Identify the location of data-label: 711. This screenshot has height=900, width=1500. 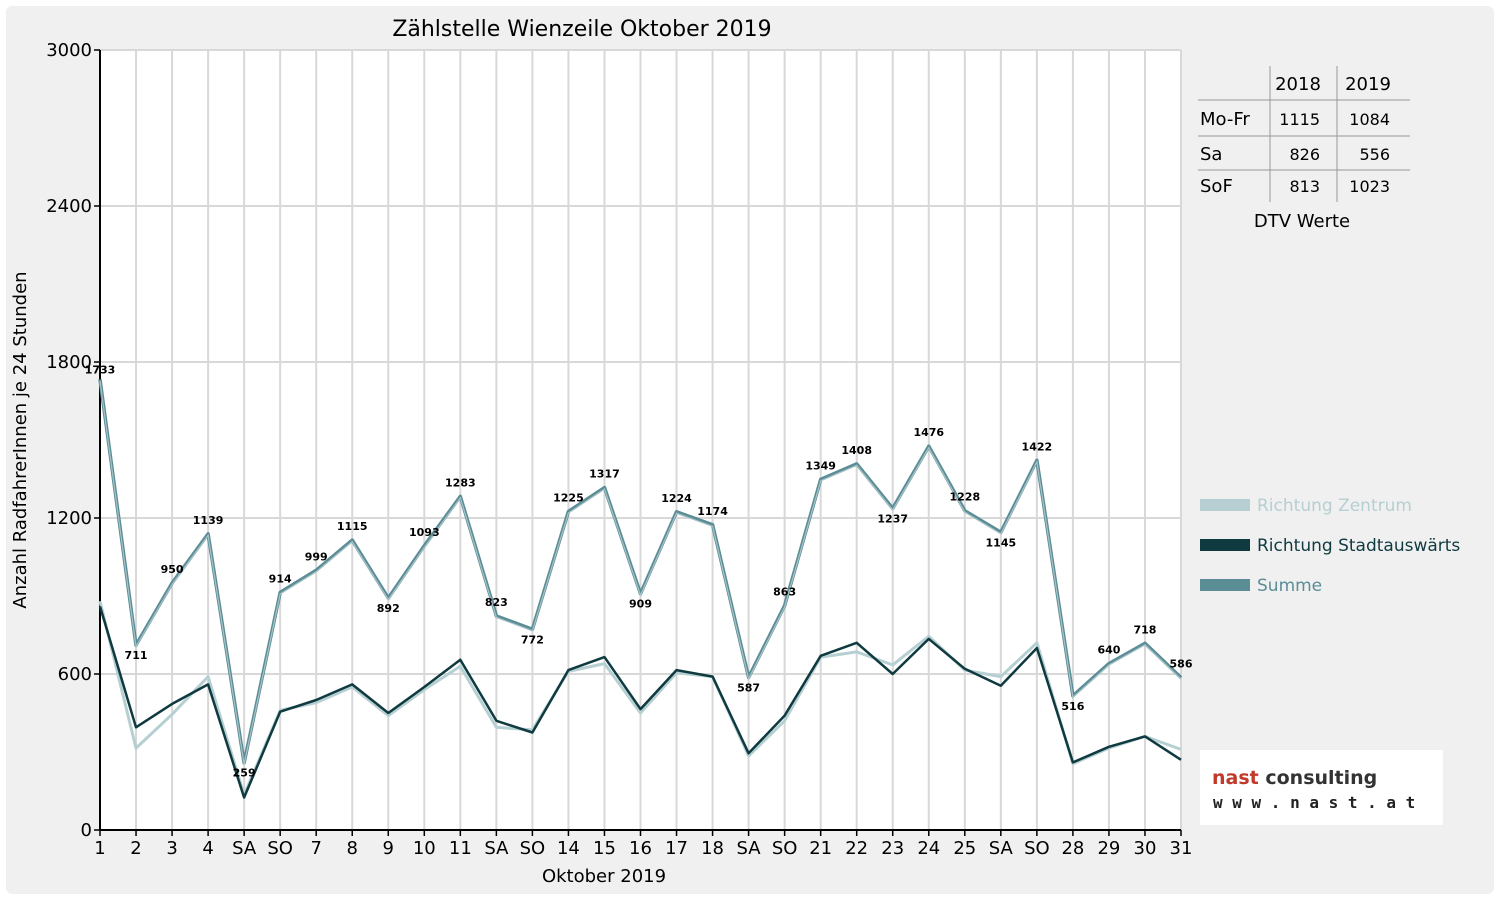
(136, 655).